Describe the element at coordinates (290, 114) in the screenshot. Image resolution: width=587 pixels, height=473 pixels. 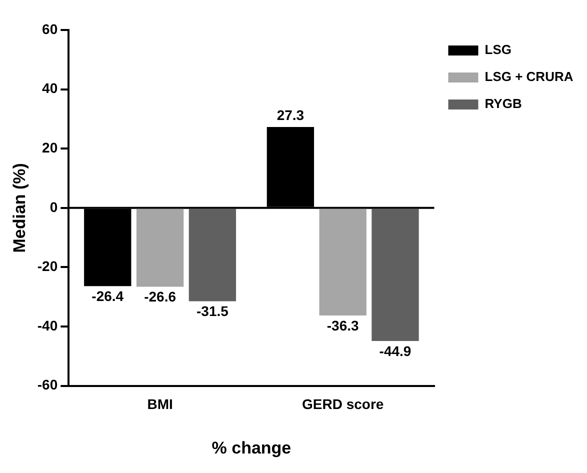
I see `data-label: 27.3` at that location.